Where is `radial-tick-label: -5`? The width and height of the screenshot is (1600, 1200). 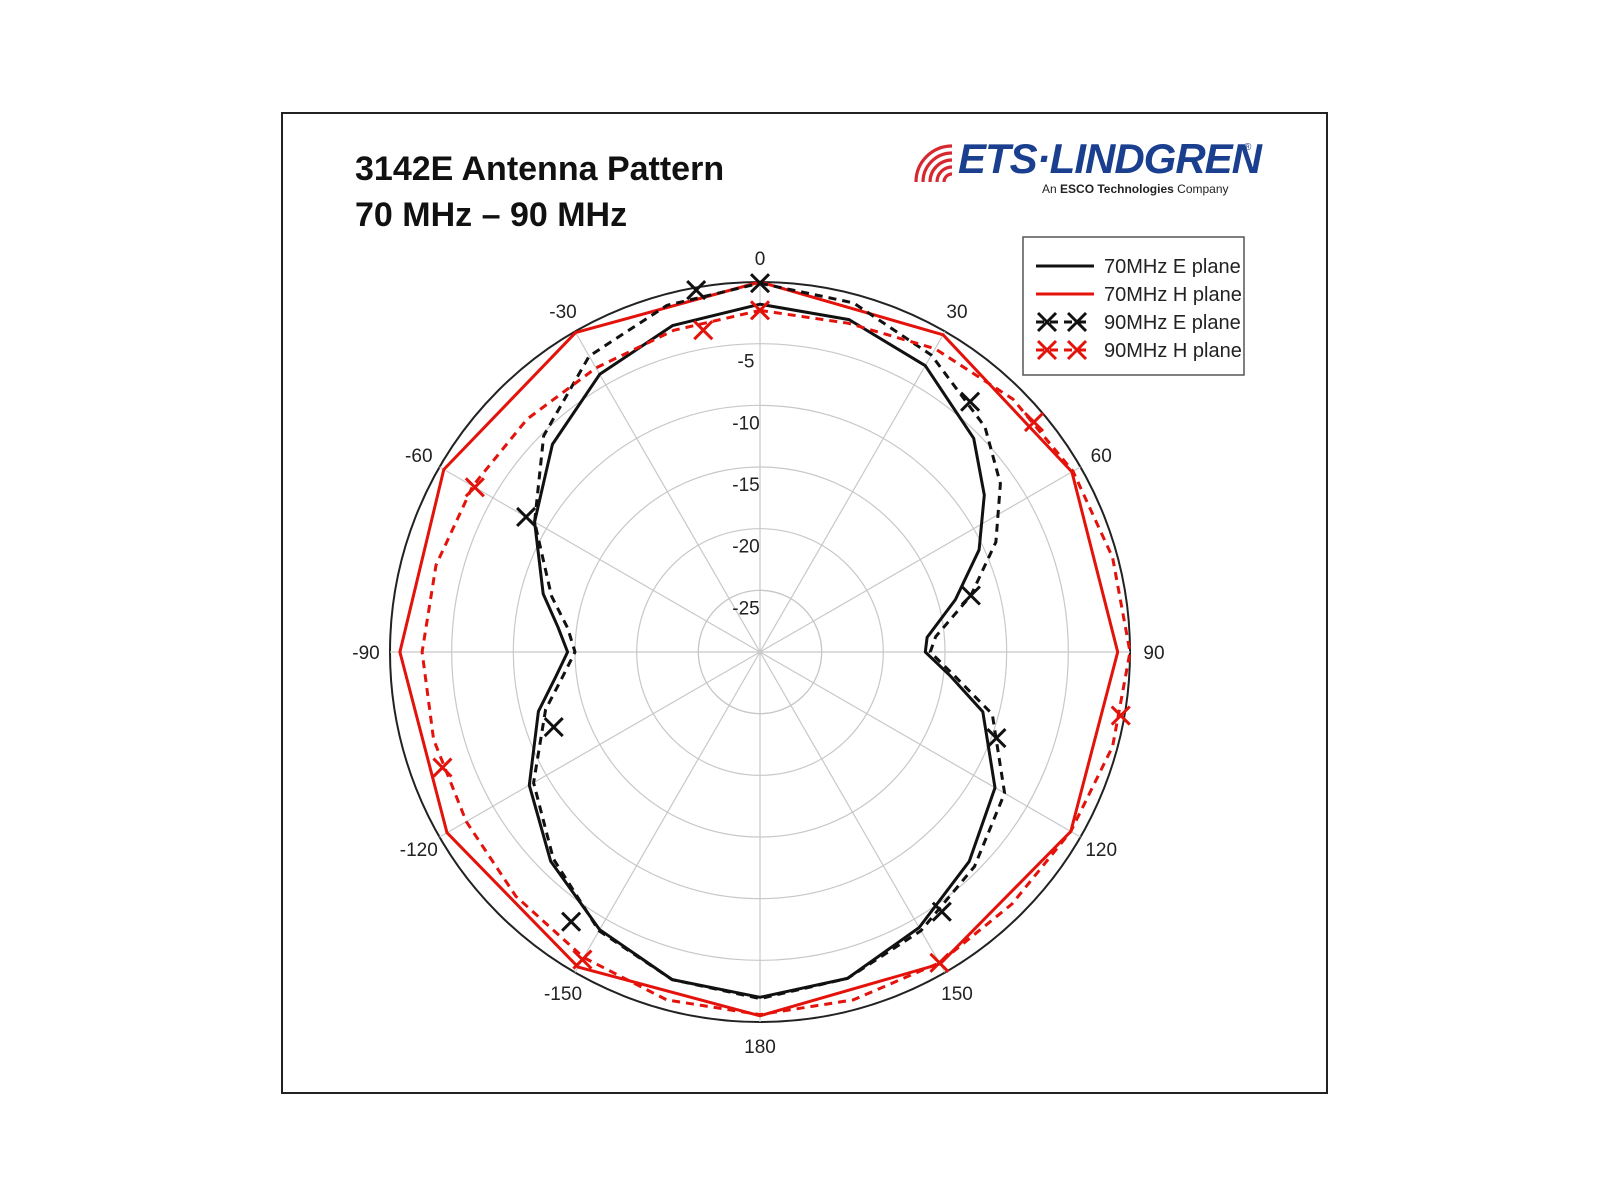 radial-tick-label: -5 is located at coordinates (746, 362).